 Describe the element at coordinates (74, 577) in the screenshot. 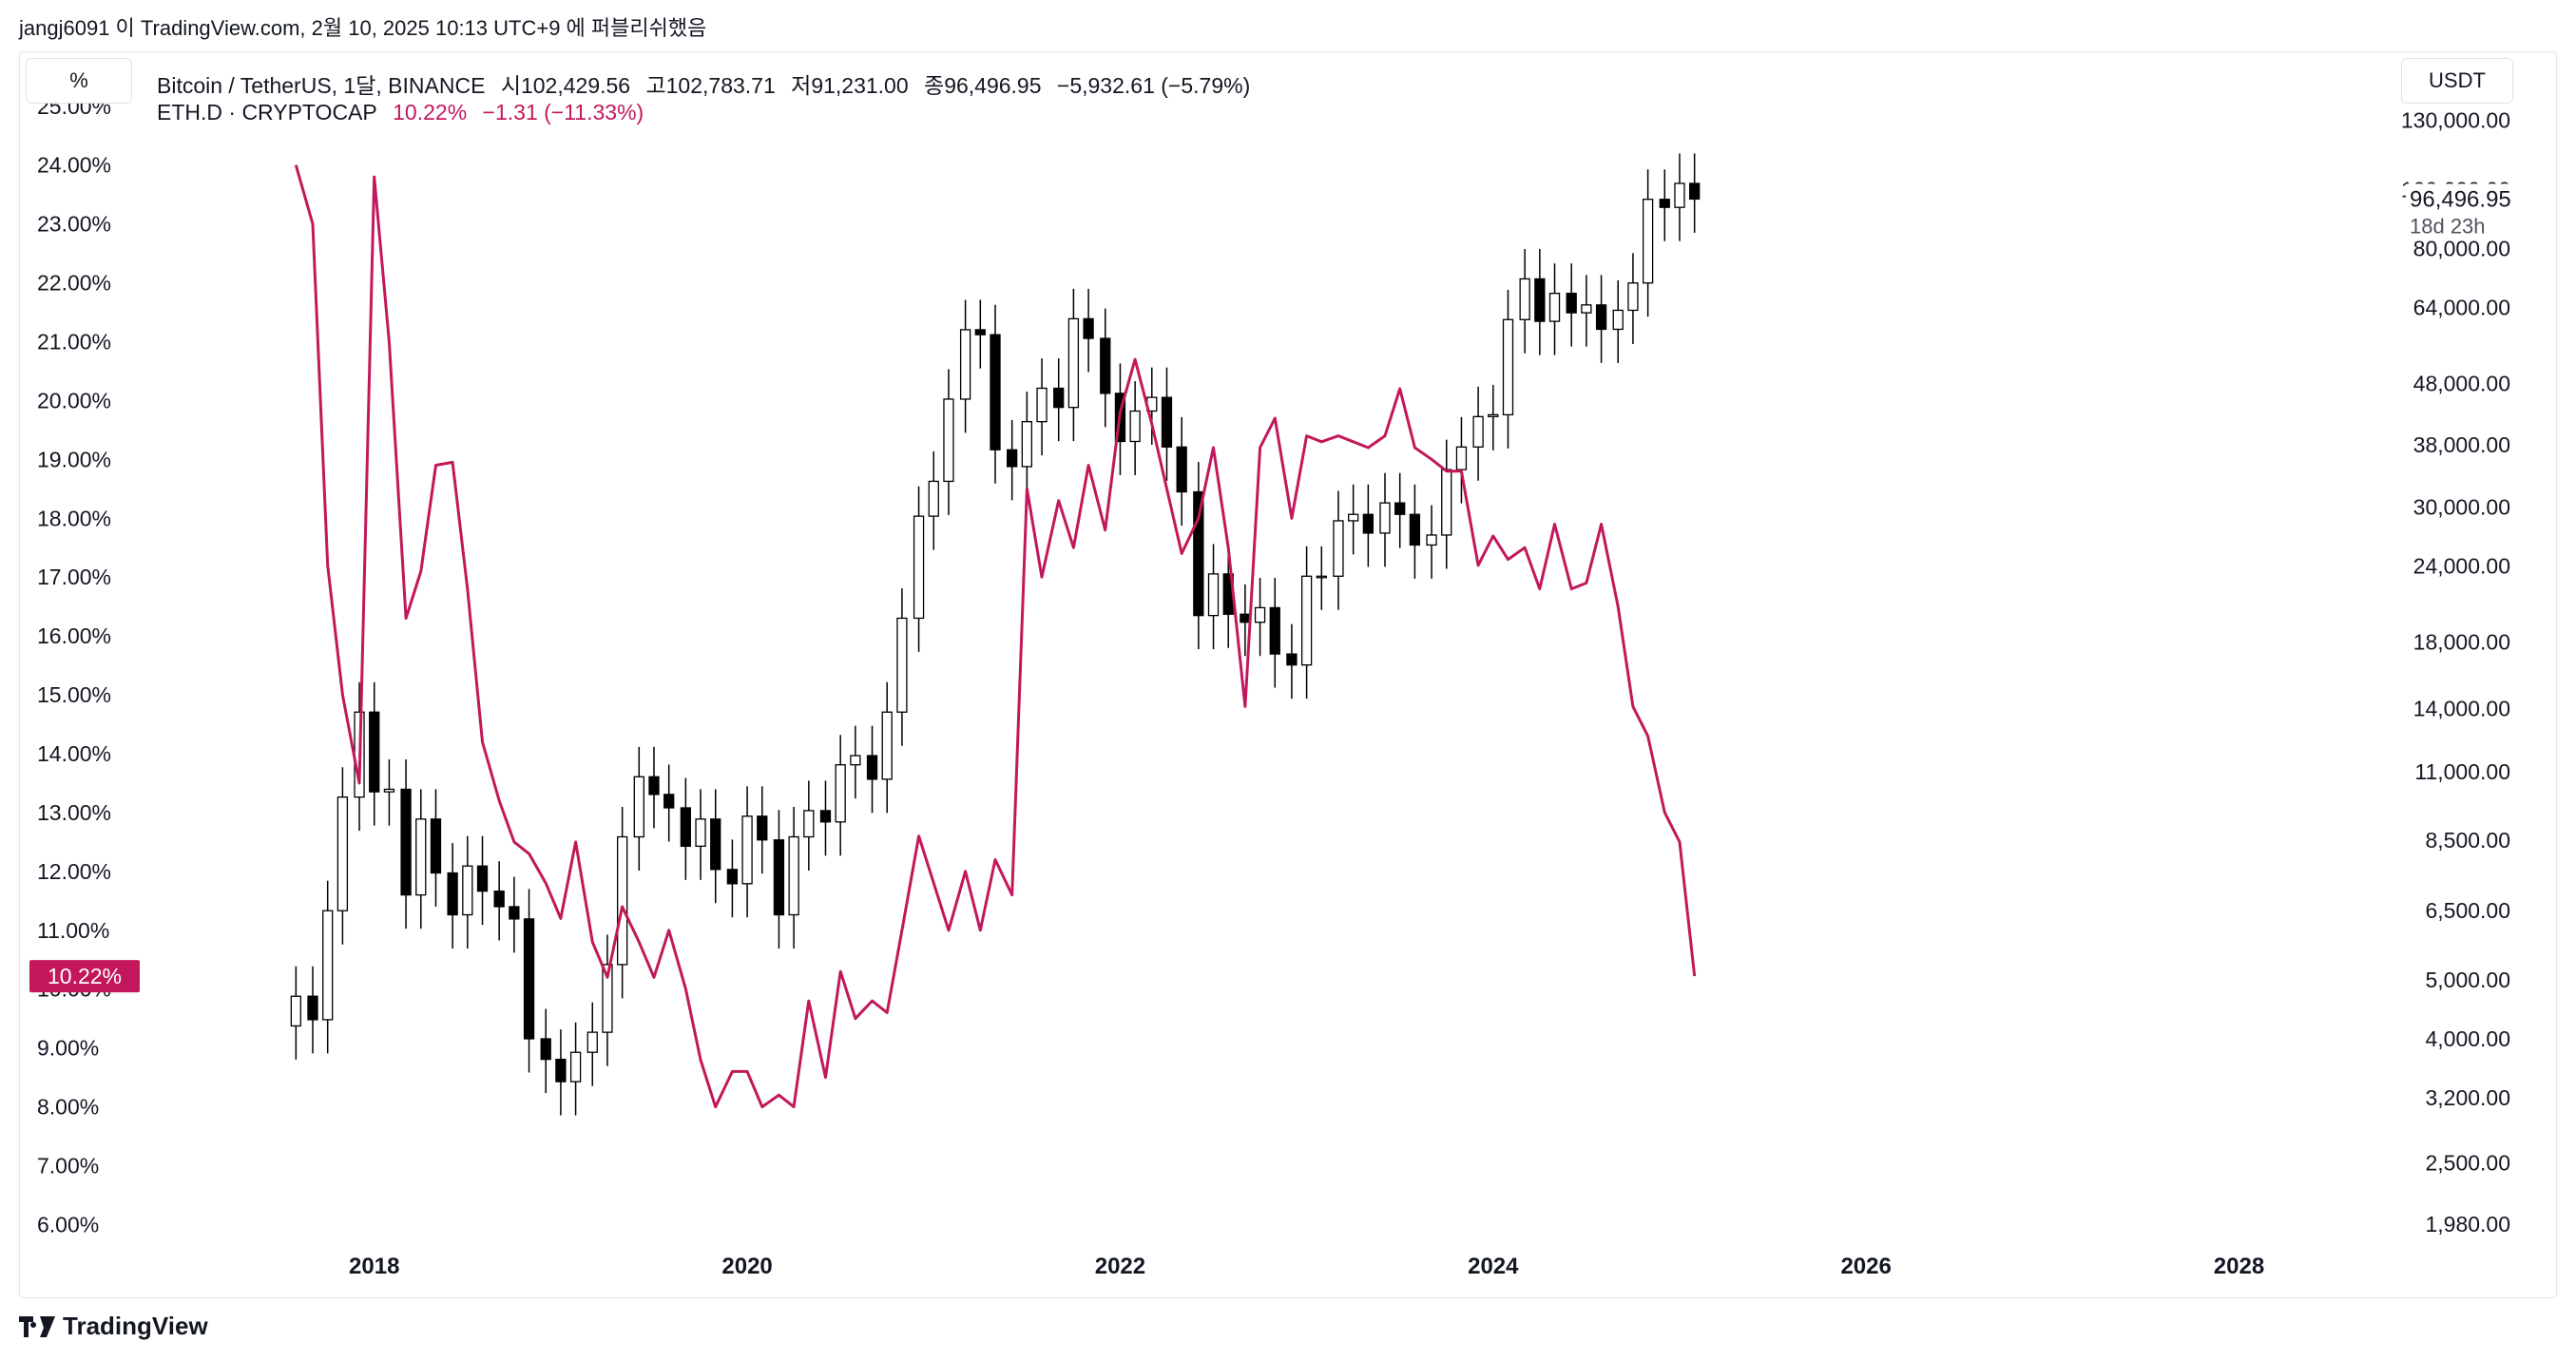

I see `left-axis-tick-label: 17.00%` at that location.